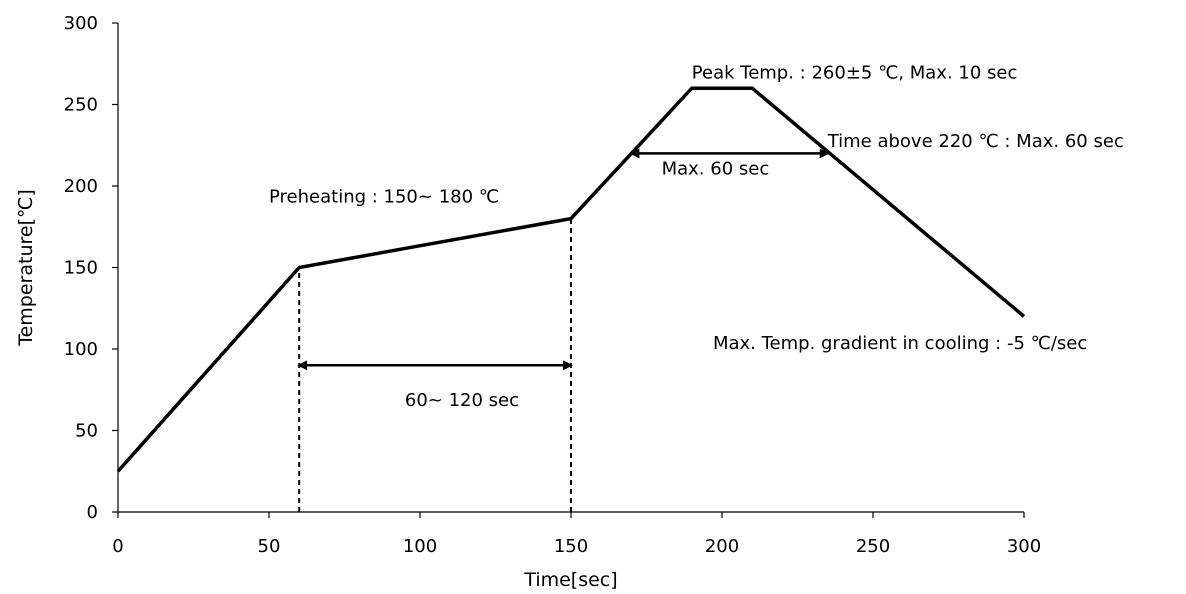 Image resolution: width=1186 pixels, height=594 pixels. Describe the element at coordinates (855, 72) in the screenshot. I see `annotation-label: Peak Temp. : 260±5 ℃, Max. 10 sec` at that location.